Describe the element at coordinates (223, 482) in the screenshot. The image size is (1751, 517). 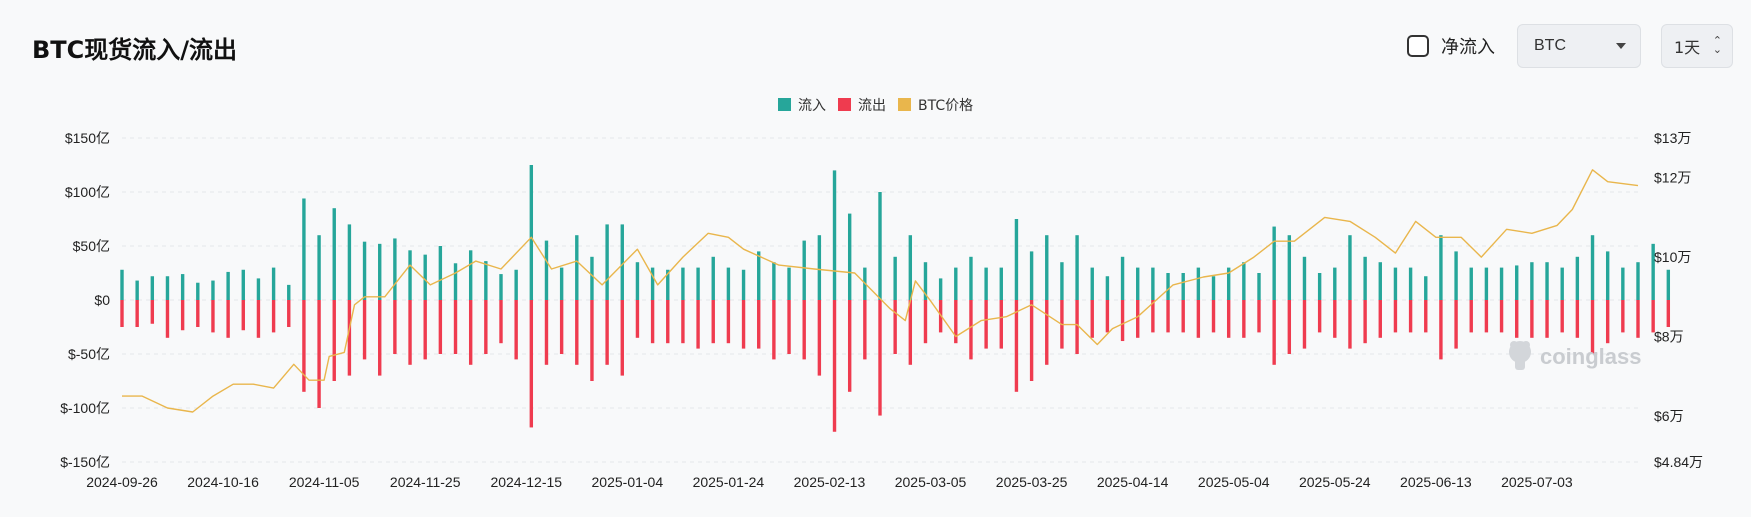
I see `x-tick-label: 2024-10-16` at that location.